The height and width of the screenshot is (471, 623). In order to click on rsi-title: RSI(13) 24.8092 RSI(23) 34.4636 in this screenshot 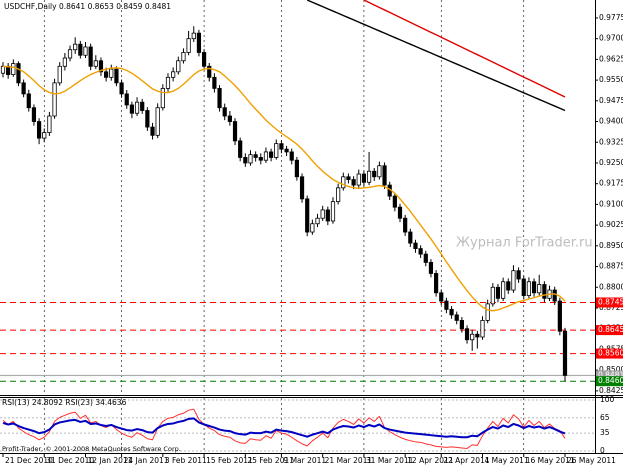, I will do `click(64, 402)`.